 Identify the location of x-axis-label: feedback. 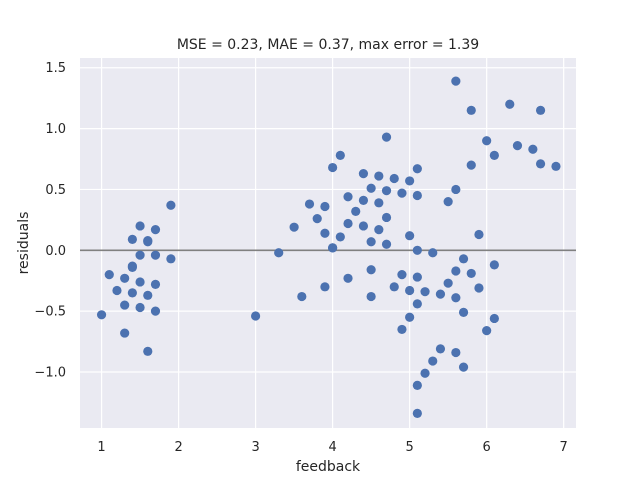
(328, 467).